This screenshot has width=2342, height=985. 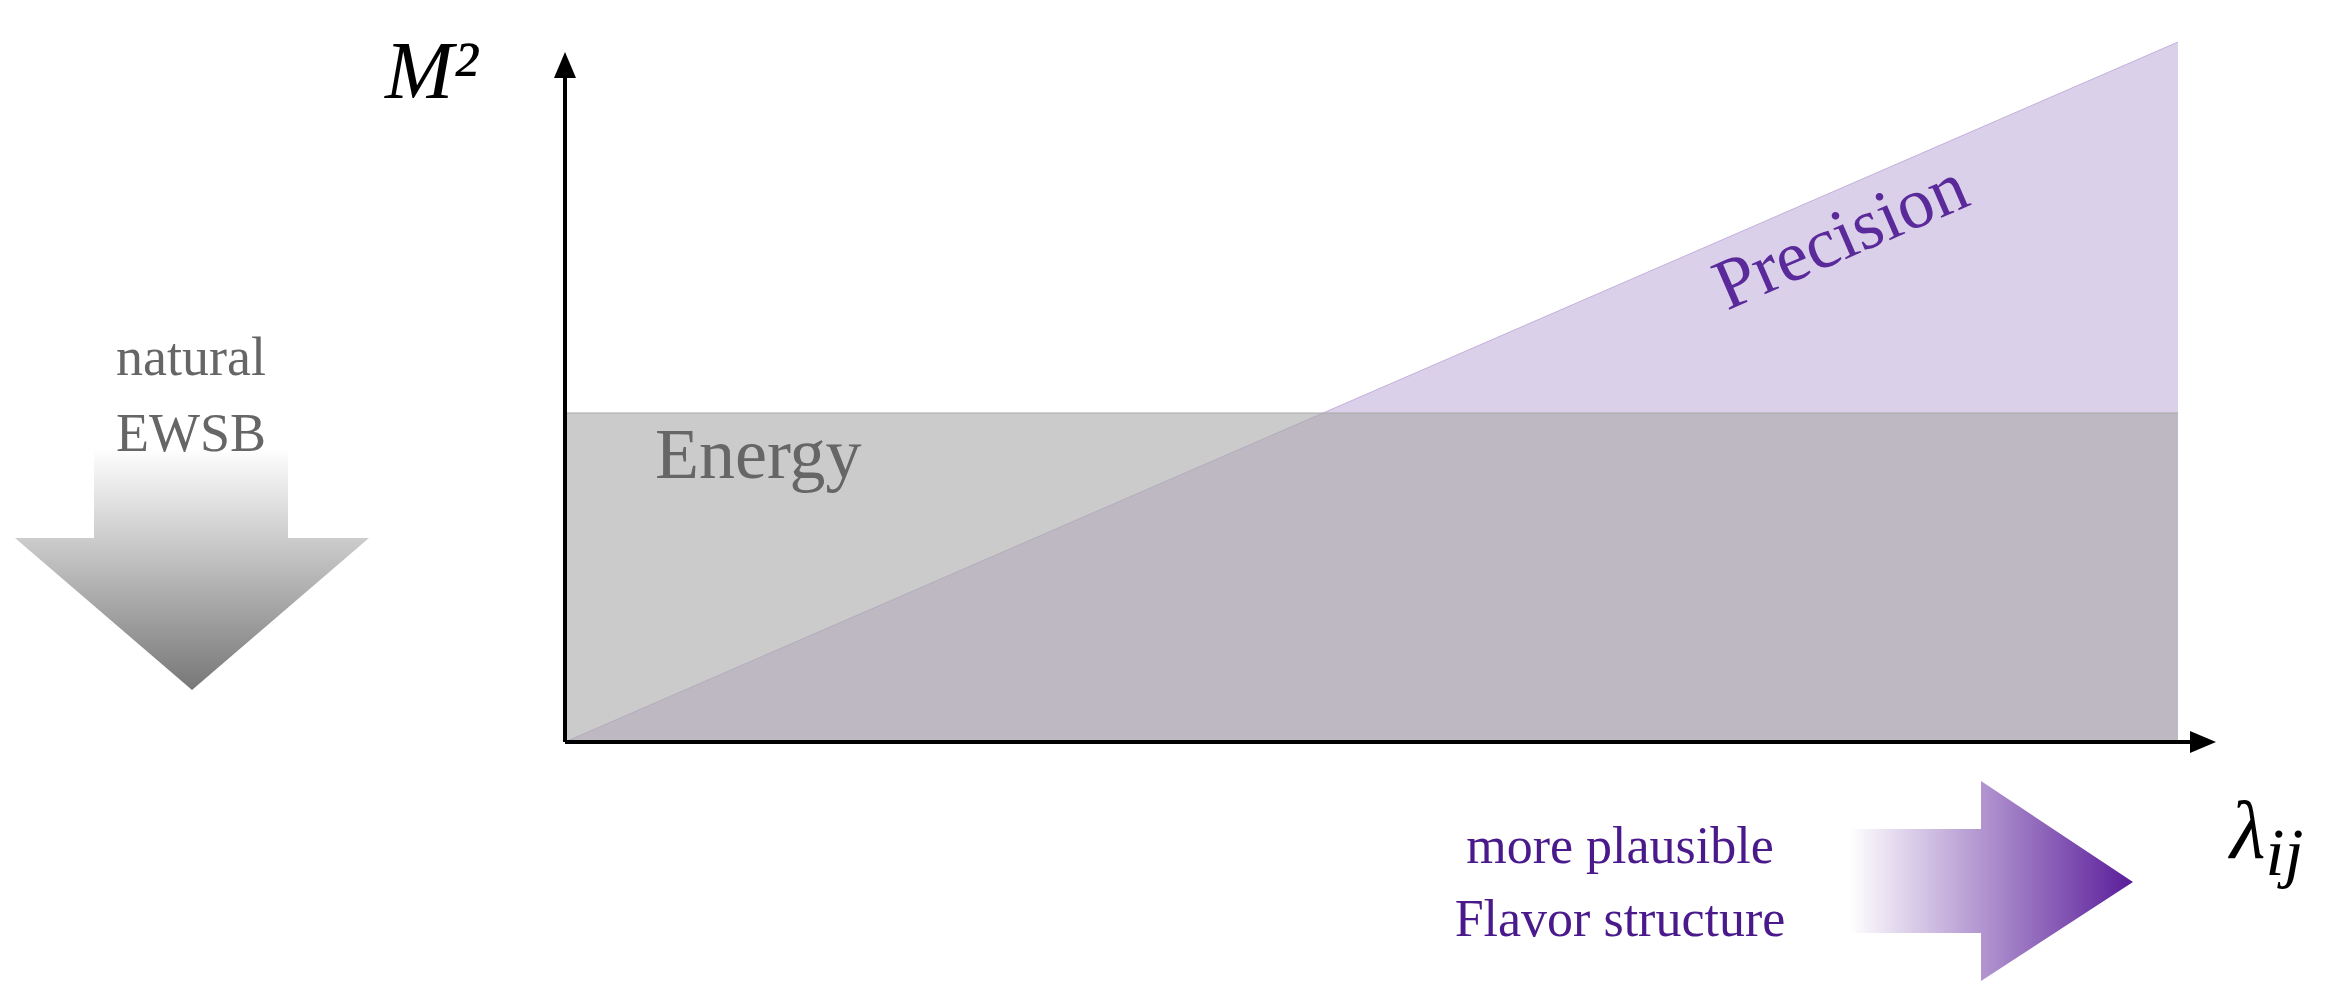 What do you see at coordinates (431, 70) in the screenshot?
I see `y-axis-title: M²` at bounding box center [431, 70].